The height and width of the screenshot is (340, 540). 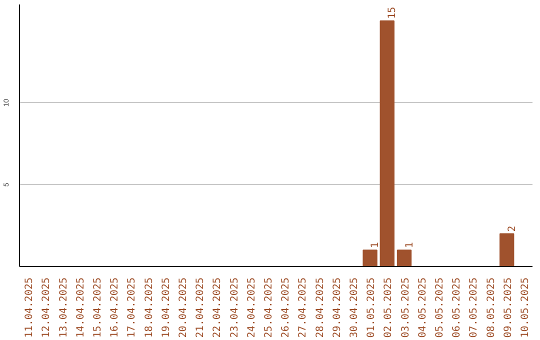 What do you see at coordinates (115, 307) in the screenshot?
I see `x-tick-label: 16.04.2025` at bounding box center [115, 307].